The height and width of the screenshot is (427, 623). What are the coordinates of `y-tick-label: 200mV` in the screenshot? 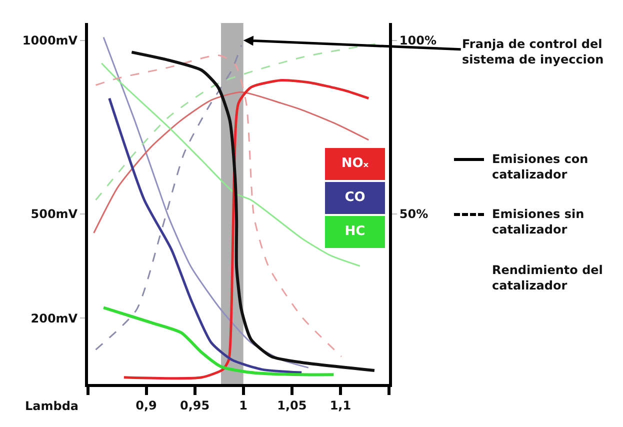 It's located at (54, 318).